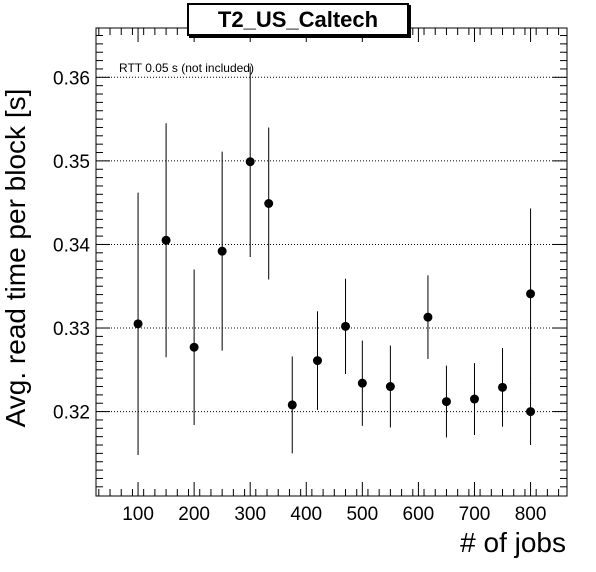 This screenshot has width=596, height=572. I want to click on y-axis-label: Avg. read time per block [s], so click(15, 258).